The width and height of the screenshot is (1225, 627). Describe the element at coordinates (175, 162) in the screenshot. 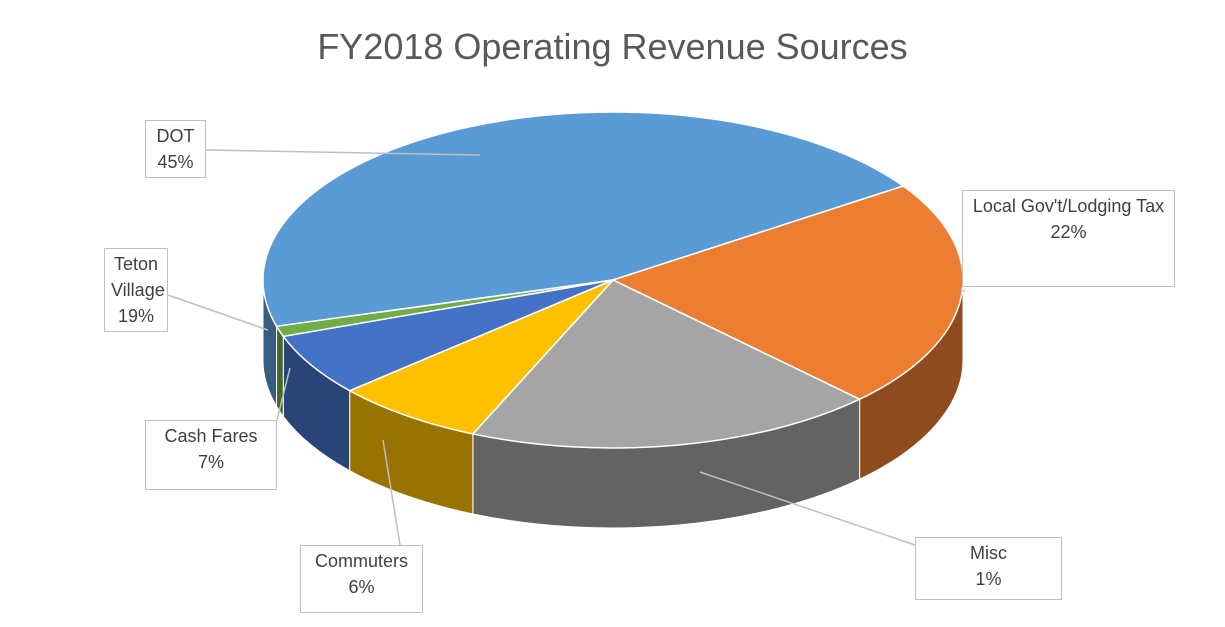

I see `label-value: 45%` at that location.